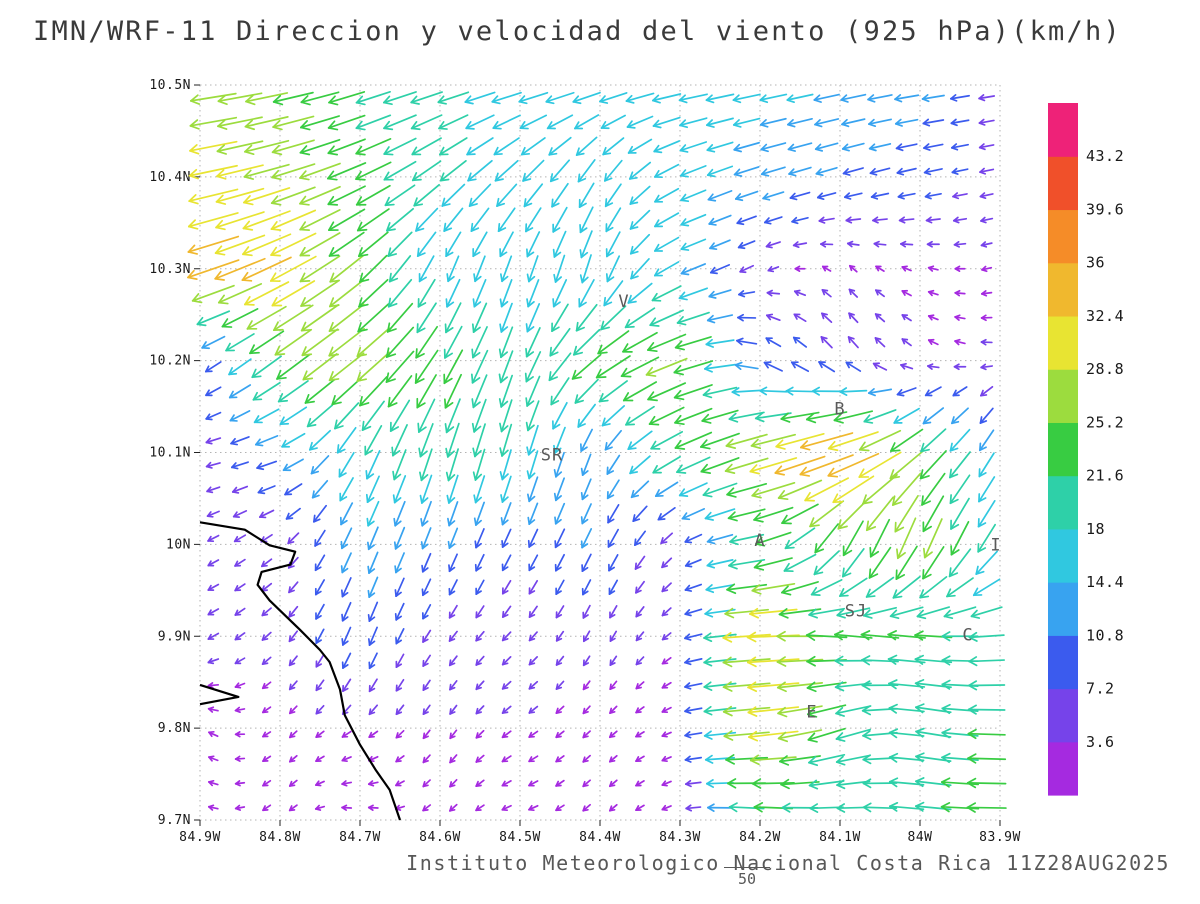  I want to click on y-tick-label: 10.1N, so click(170, 453).